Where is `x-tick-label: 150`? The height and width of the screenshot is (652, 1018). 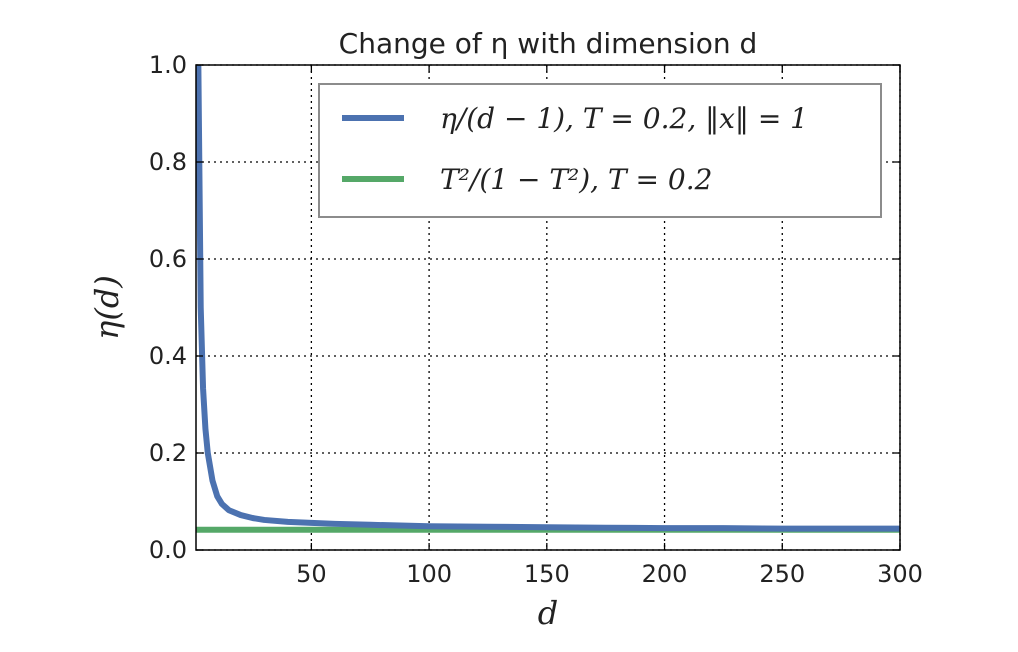 x-tick-label: 150 is located at coordinates (547, 574).